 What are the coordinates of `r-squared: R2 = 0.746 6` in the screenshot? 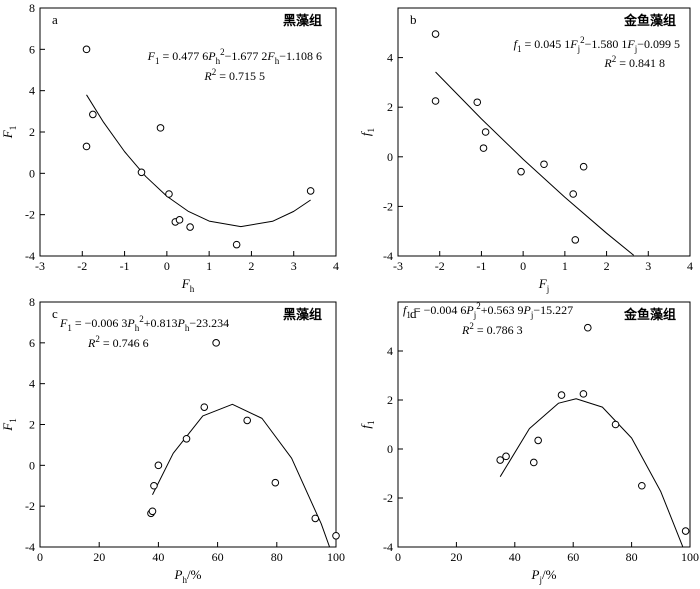 It's located at (118, 342).